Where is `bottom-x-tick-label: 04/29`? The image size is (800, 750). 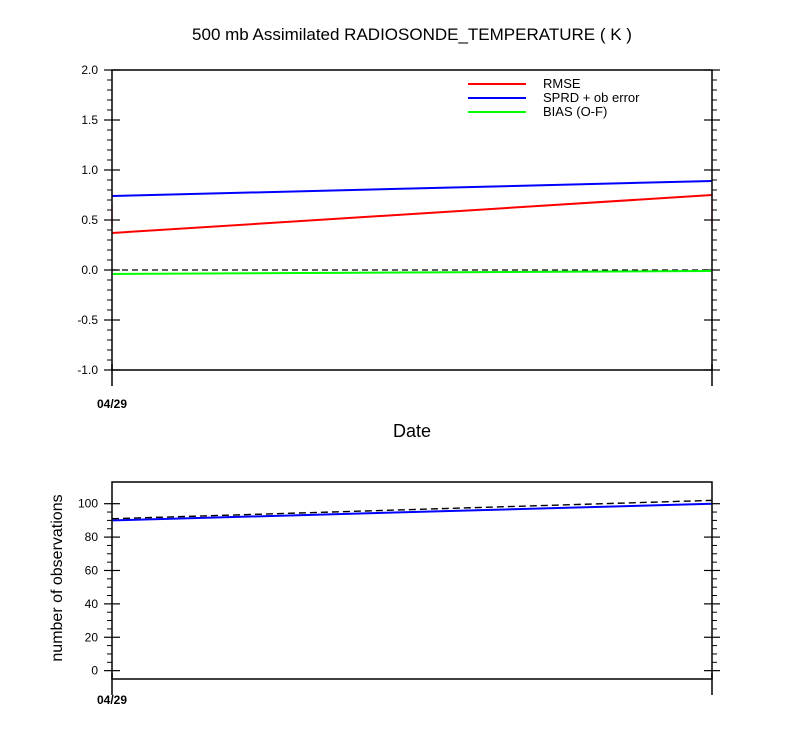 bottom-x-tick-label: 04/29 is located at coordinates (112, 700).